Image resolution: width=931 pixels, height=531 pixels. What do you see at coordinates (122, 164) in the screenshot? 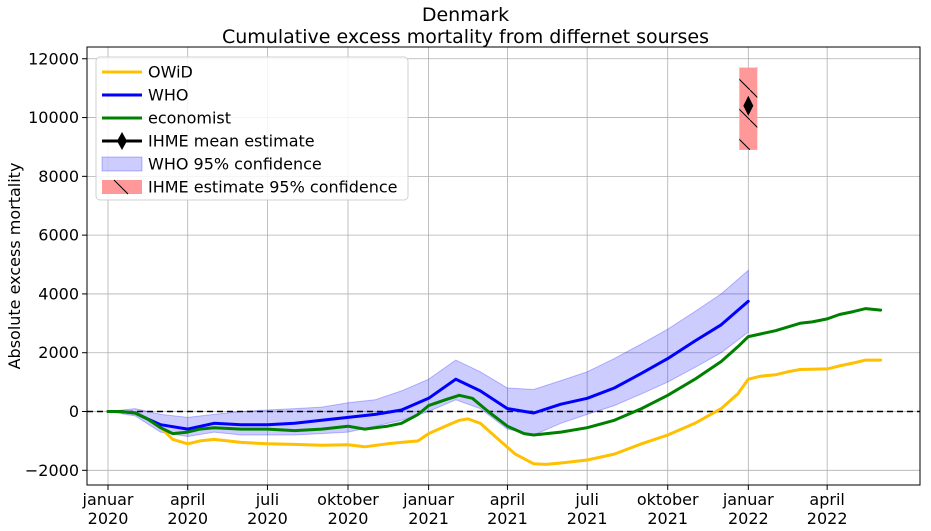
I see `legend-swatch-who-ci` at bounding box center [122, 164].